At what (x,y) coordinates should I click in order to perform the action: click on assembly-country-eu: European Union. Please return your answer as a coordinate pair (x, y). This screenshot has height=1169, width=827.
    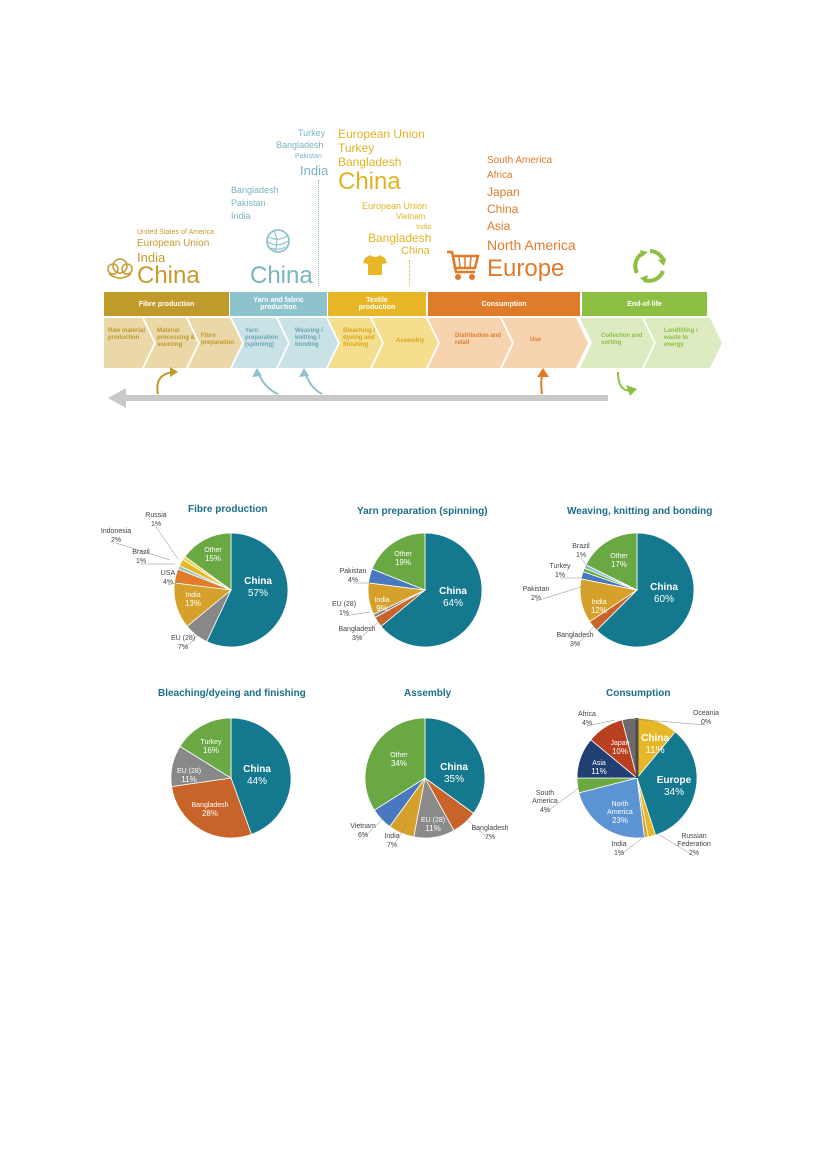
    Looking at the image, I should click on (395, 206).